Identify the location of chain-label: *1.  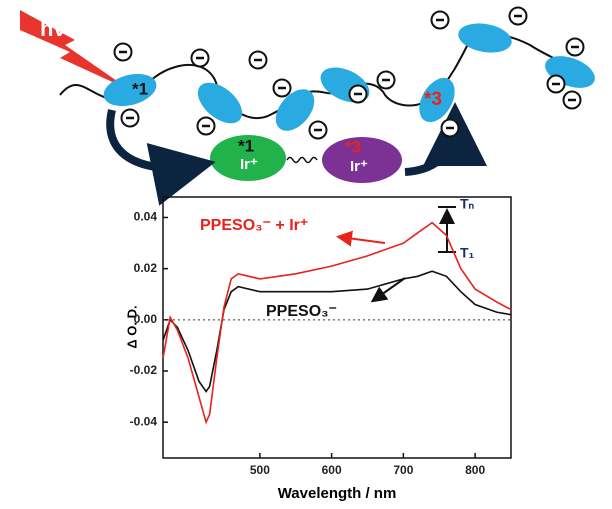
(140, 88).